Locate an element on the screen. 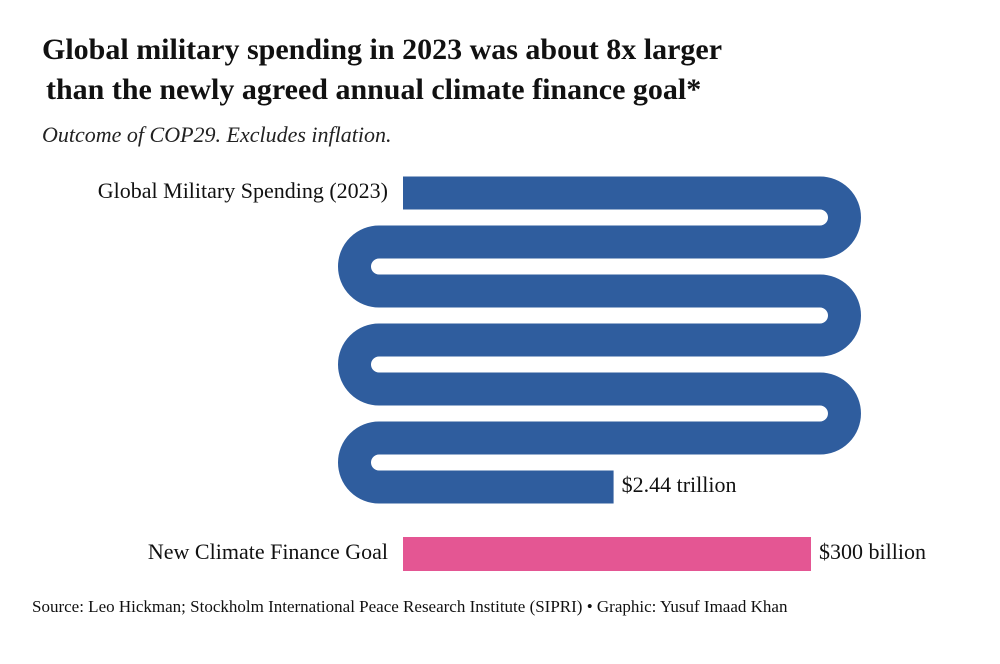 Image resolution: width=1000 pixels, height=664 pixels. category-label: New Climate Finance Goal is located at coordinates (268, 551).